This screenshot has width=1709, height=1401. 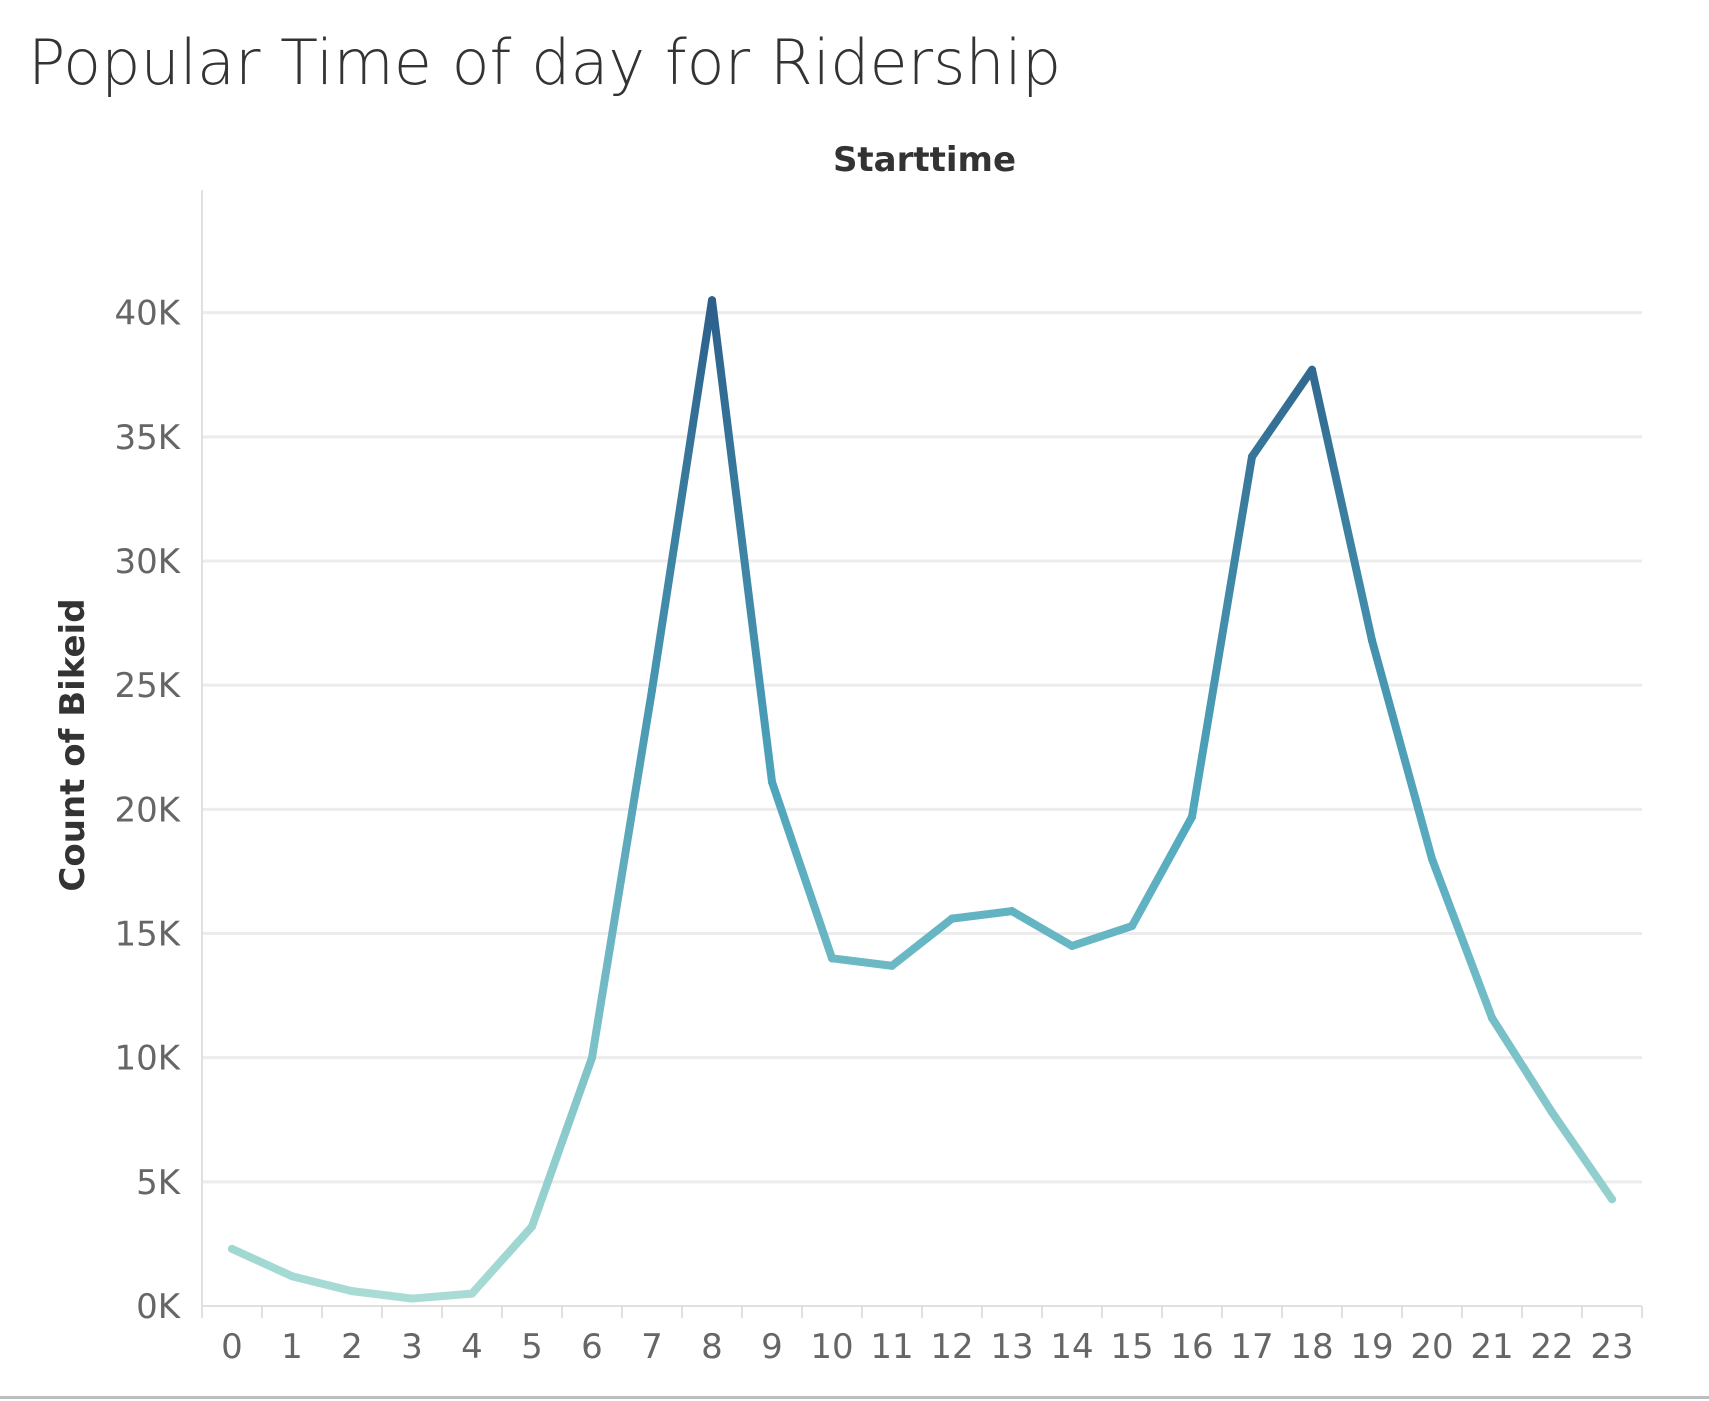 I want to click on x-tick-label: 23, so click(x=1611, y=1347).